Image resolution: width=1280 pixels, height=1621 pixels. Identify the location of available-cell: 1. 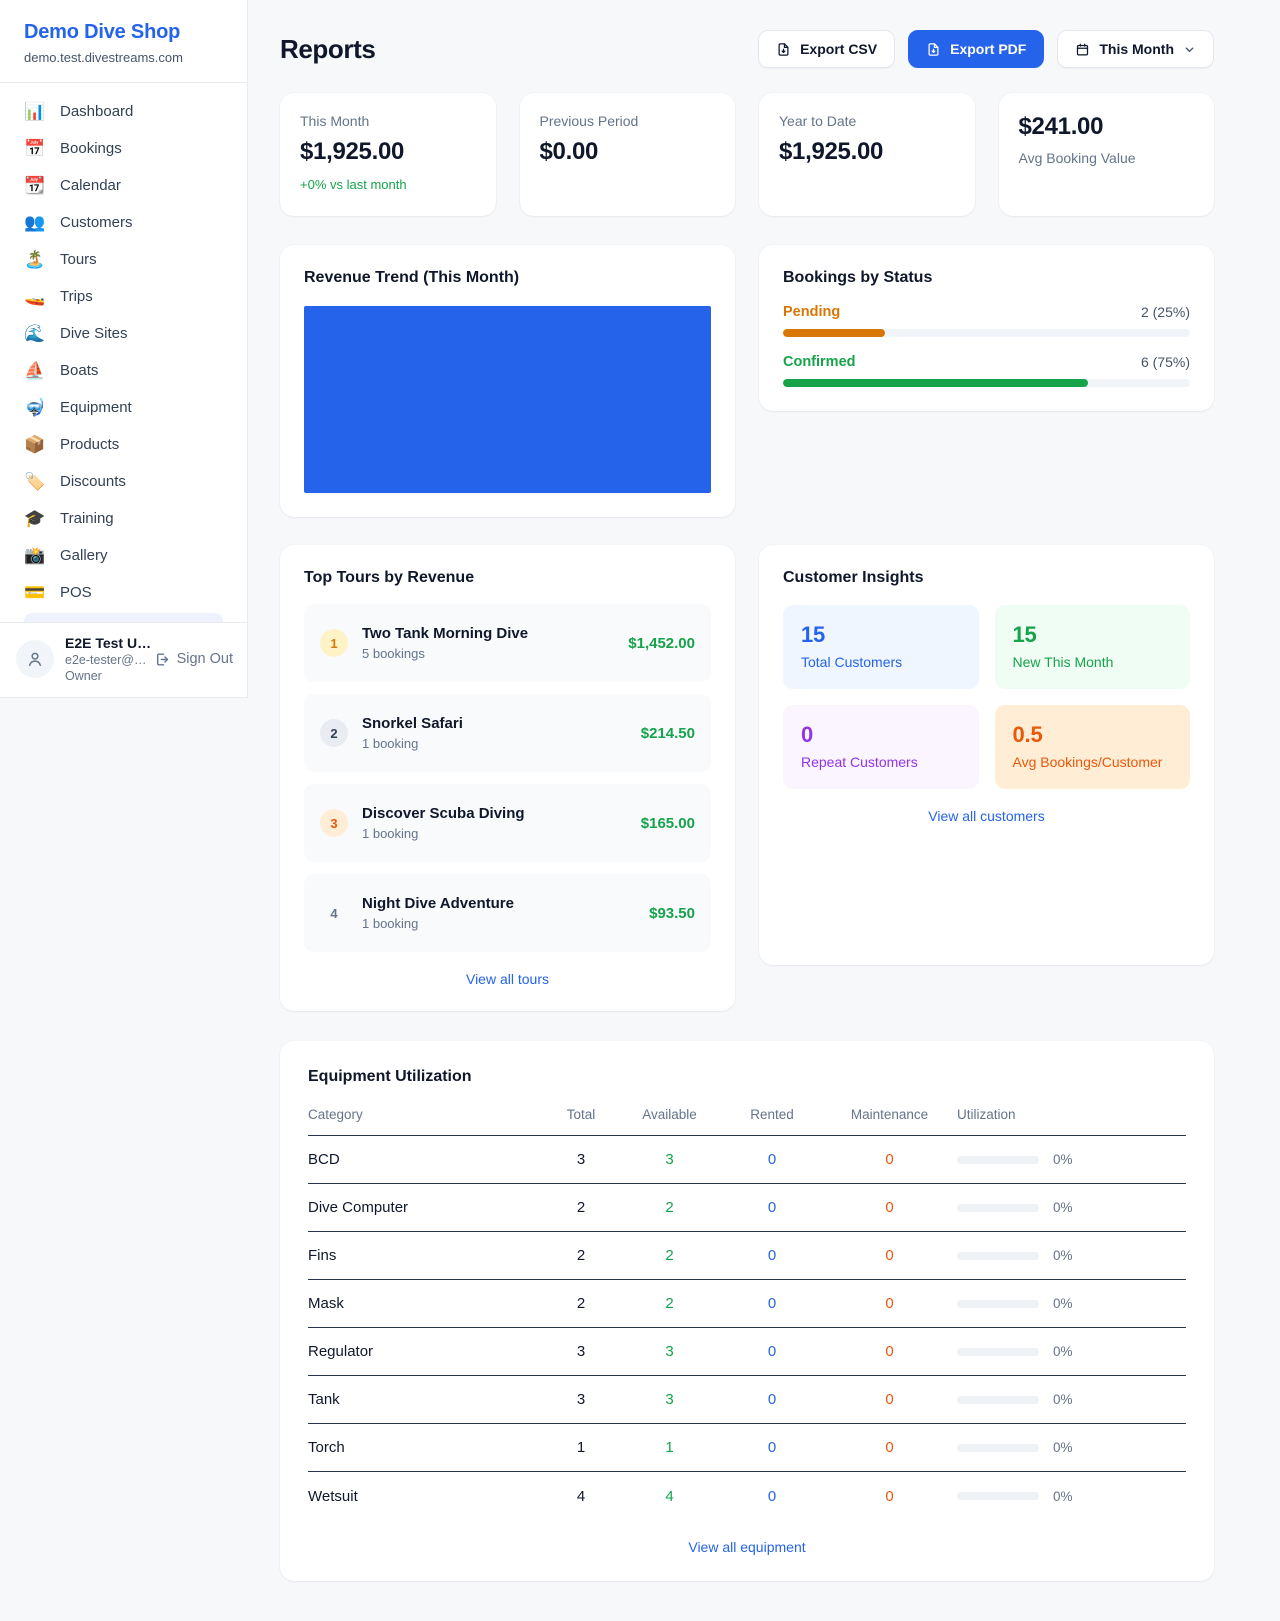
(669, 1447).